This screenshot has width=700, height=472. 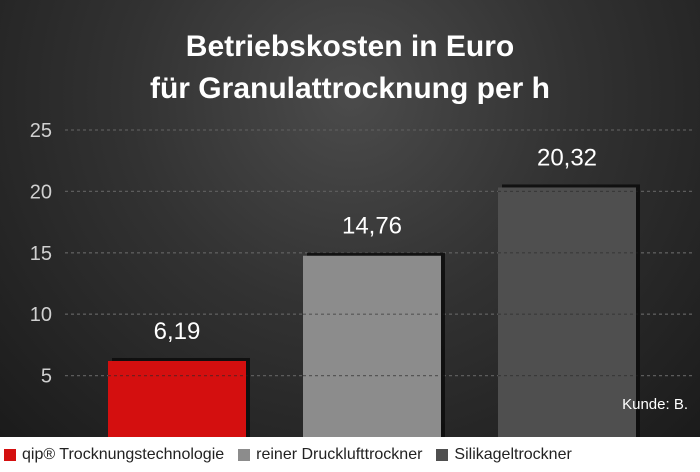 I want to click on y-tick-label-5: 5, so click(x=46, y=377).